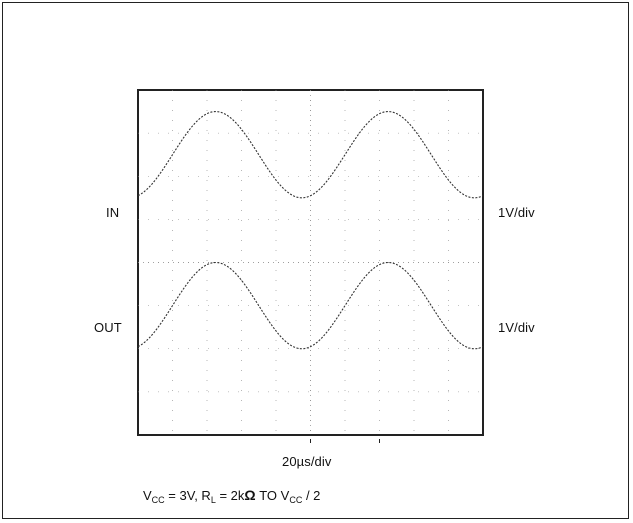 This screenshot has height=523, width=633. What do you see at coordinates (307, 461) in the screenshot?
I see `x-axis-scale-label: 20µs/div` at bounding box center [307, 461].